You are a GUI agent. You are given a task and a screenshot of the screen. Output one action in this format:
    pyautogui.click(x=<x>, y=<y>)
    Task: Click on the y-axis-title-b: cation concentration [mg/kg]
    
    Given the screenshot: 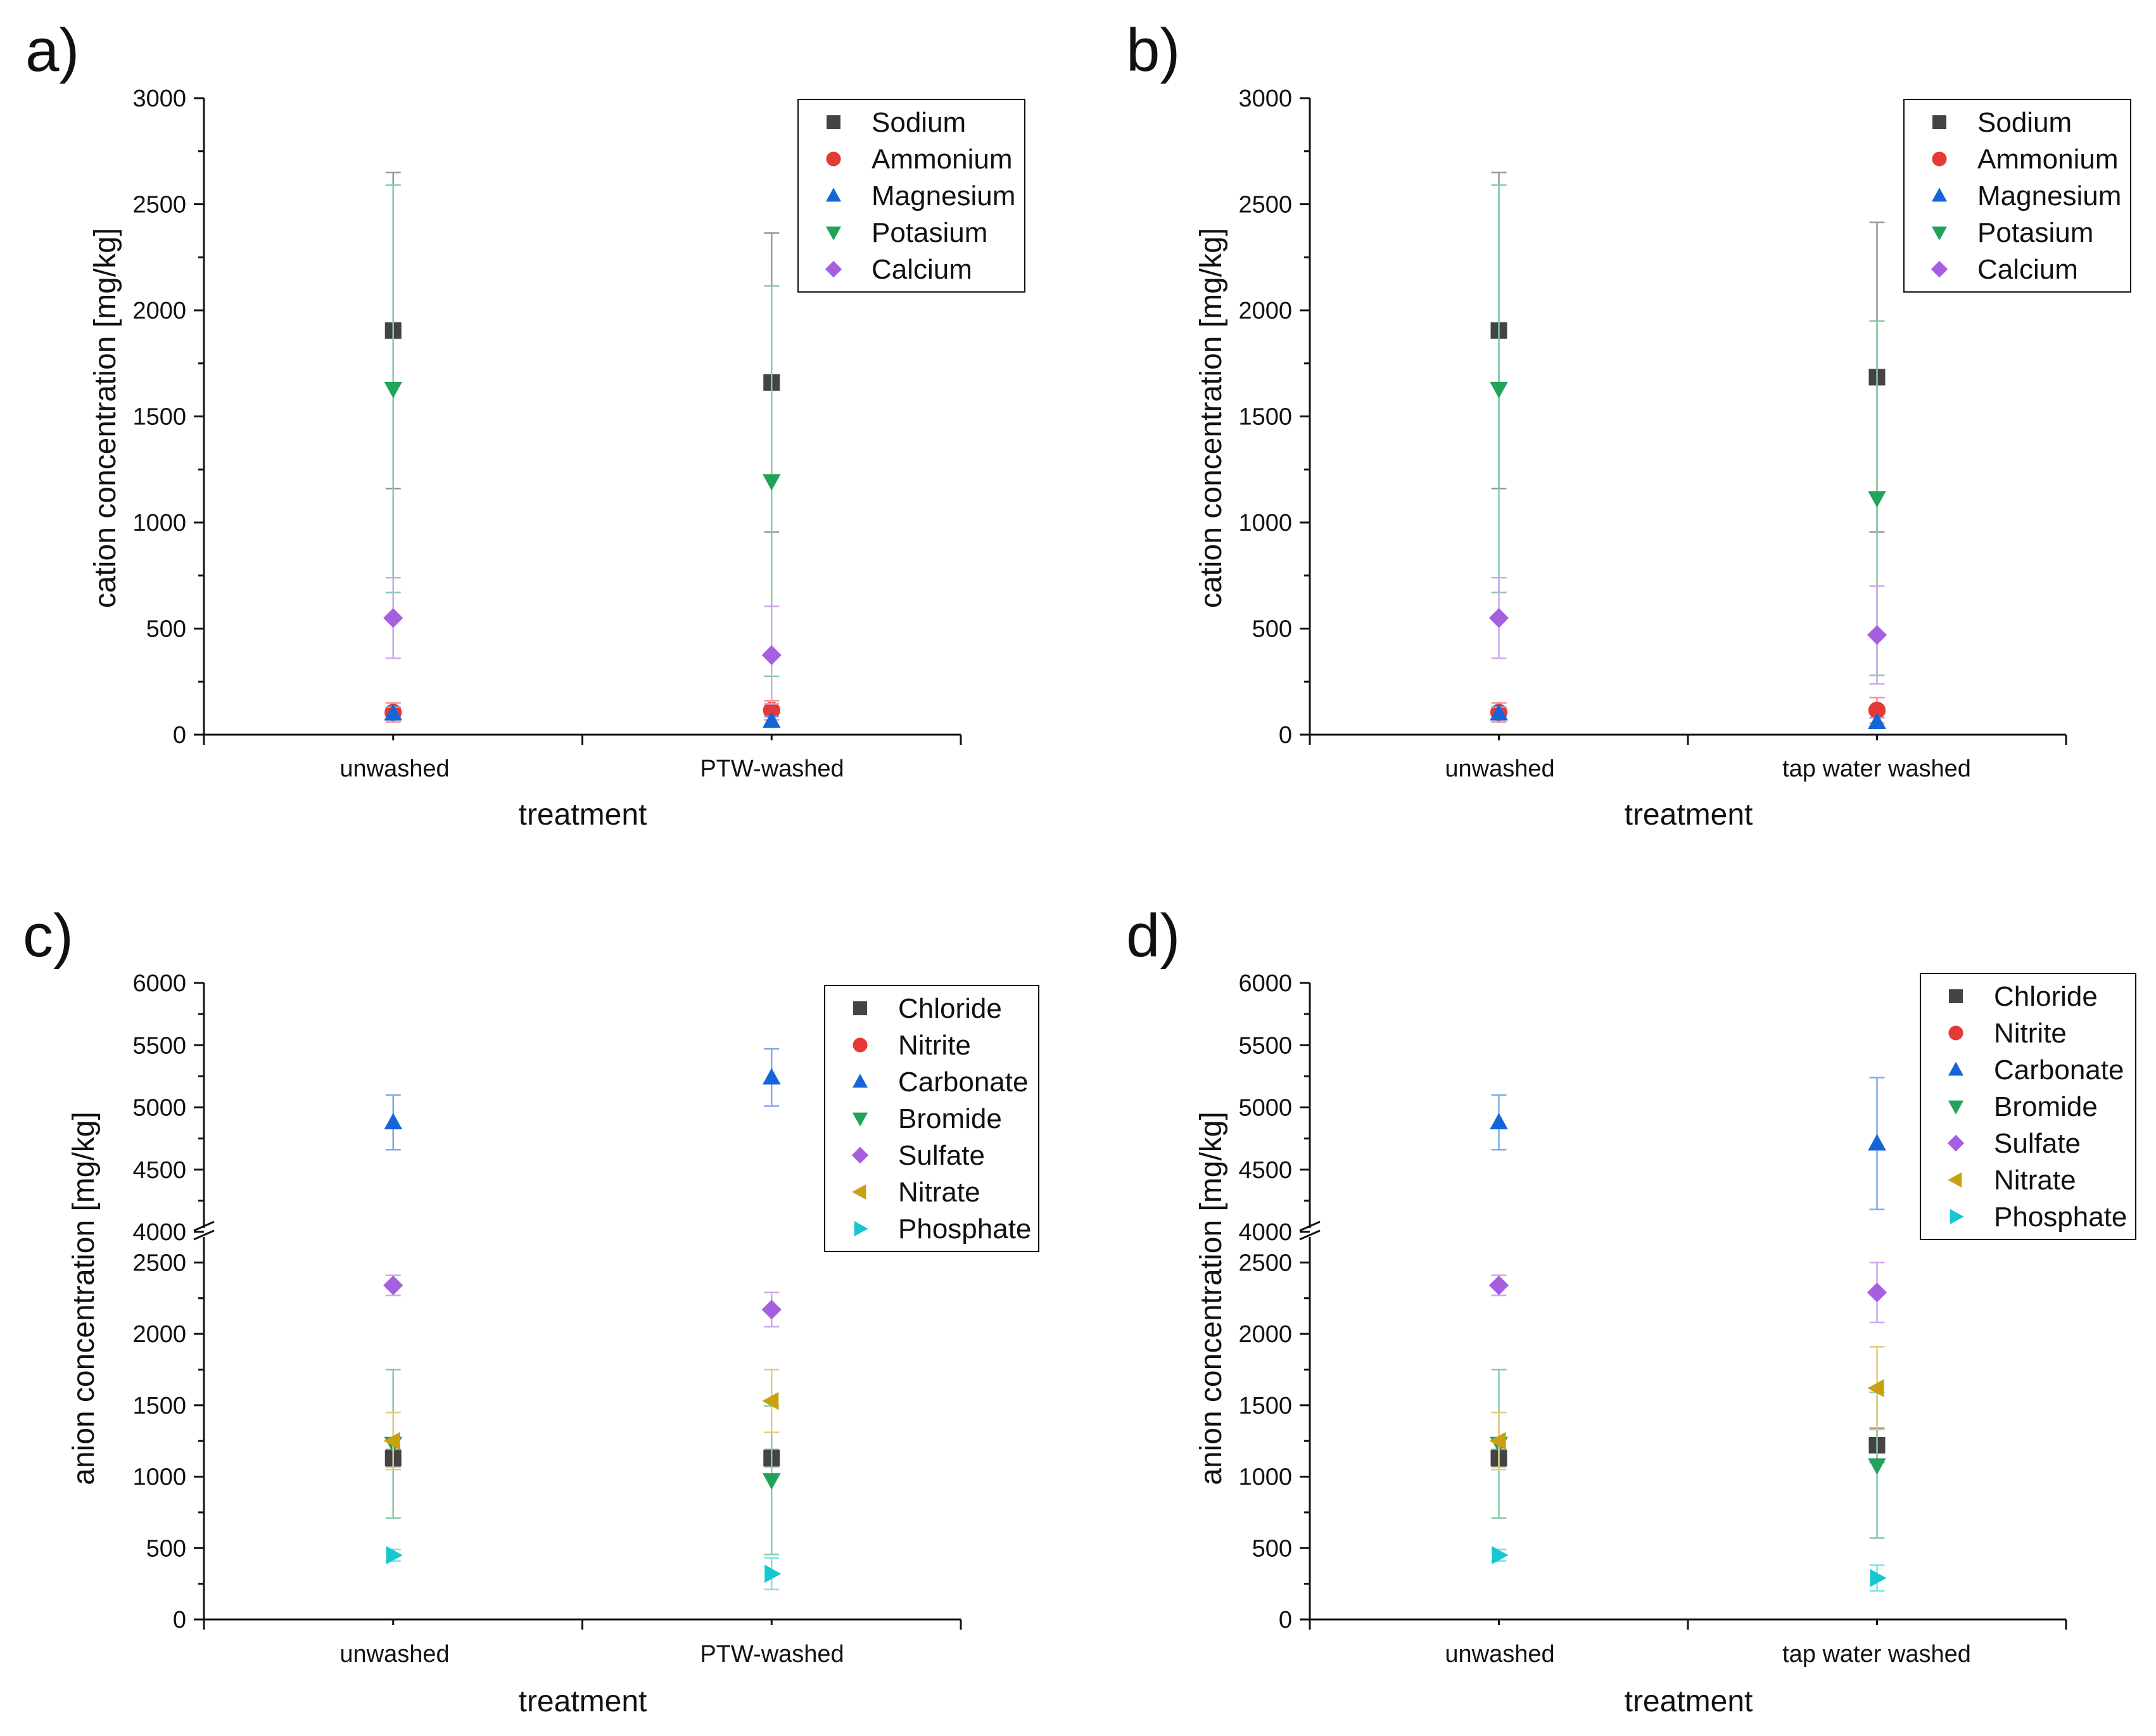 What is the action you would take?
    pyautogui.click(x=1211, y=418)
    